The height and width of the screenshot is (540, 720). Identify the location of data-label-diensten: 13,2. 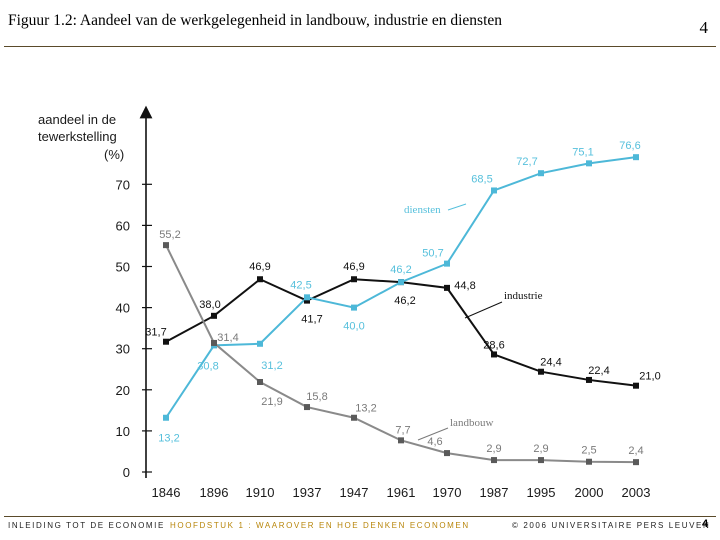
(168, 439).